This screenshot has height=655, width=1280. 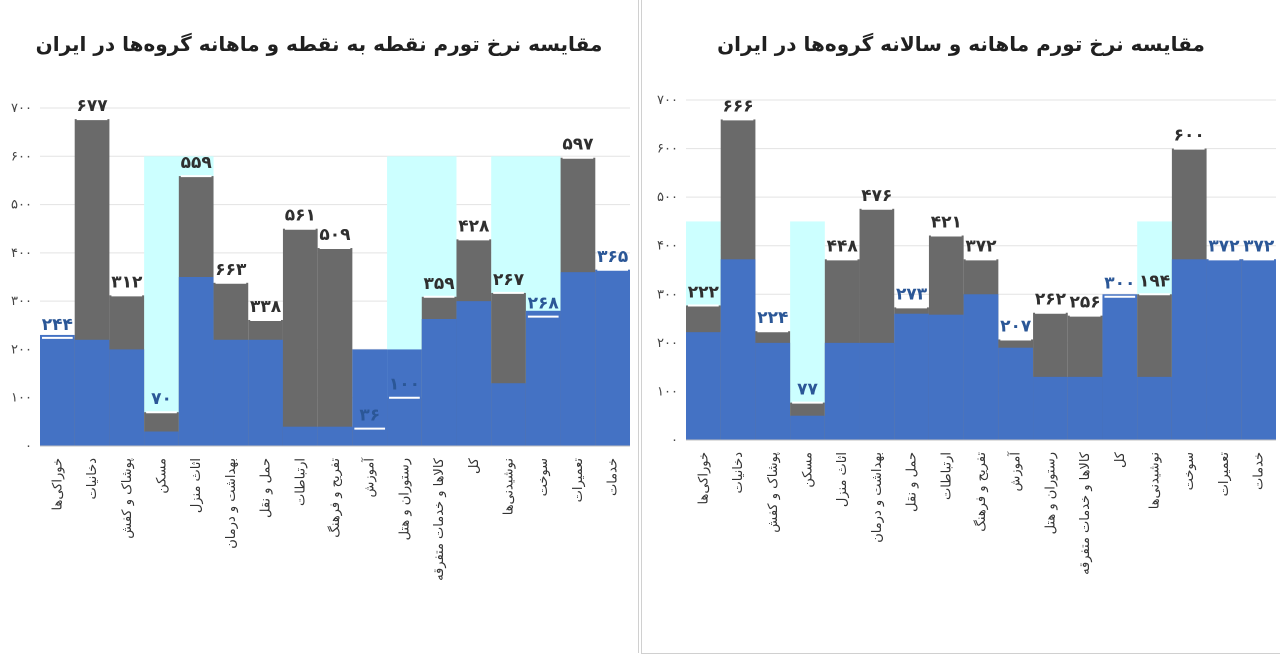 What do you see at coordinates (161, 476) in the screenshot?
I see `x-category-label: مسکن` at bounding box center [161, 476].